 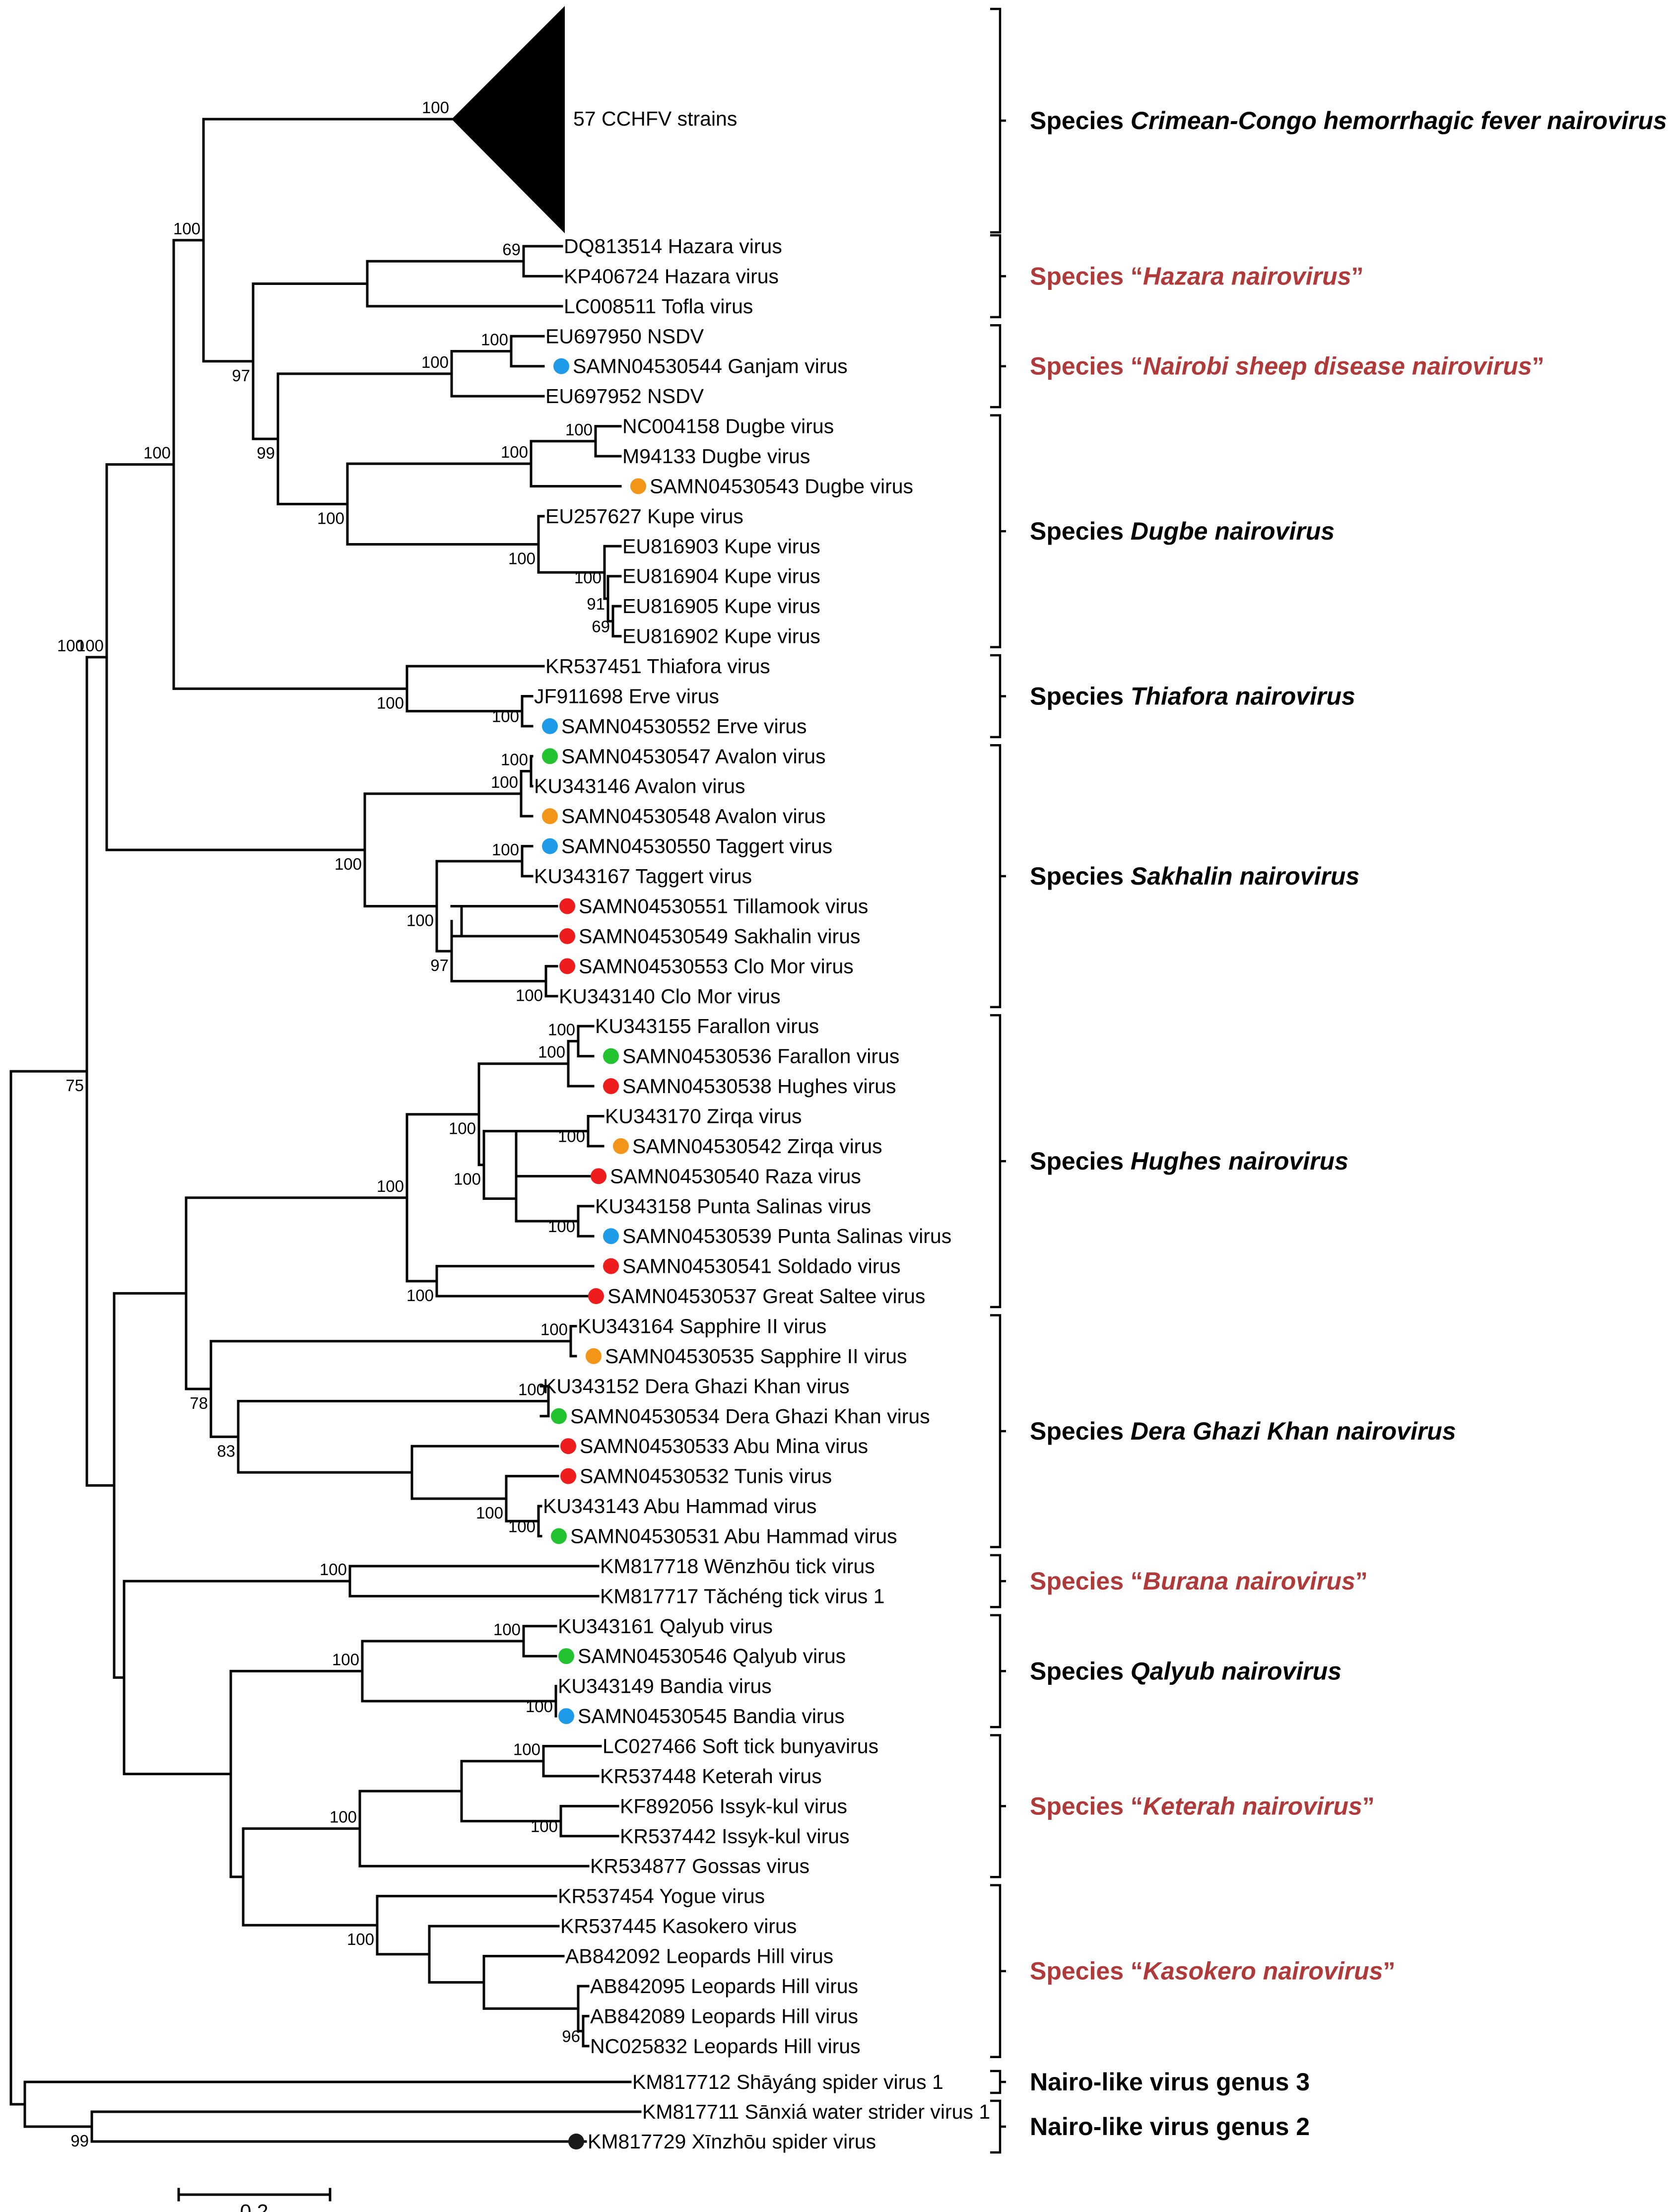 What do you see at coordinates (661, 1896) in the screenshot?
I see `tip-label-yog: KR537454 Yogue virus` at bounding box center [661, 1896].